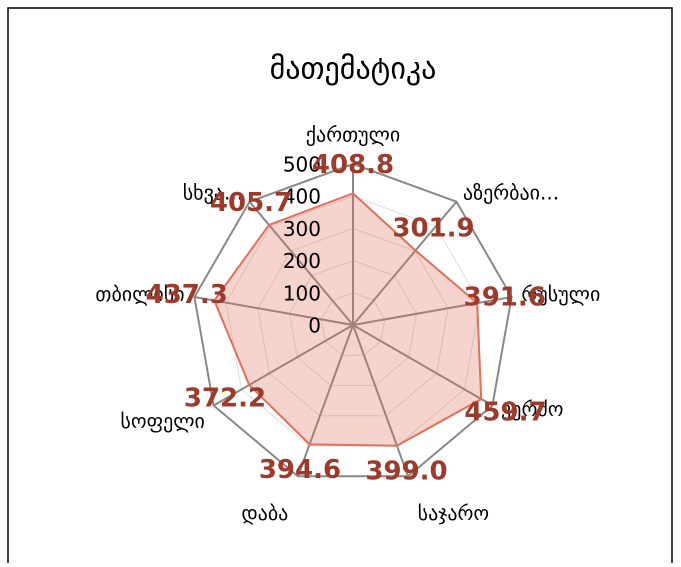 The width and height of the screenshot is (681, 567). What do you see at coordinates (187, 295) in the screenshot?
I see `value-label: 437.3` at bounding box center [187, 295].